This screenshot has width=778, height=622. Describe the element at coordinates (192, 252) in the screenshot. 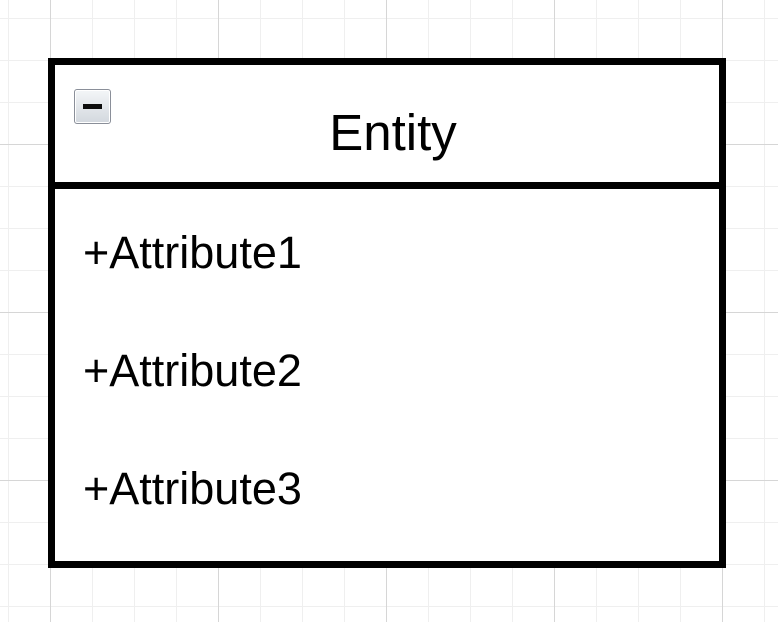

I see `attribute-row: +Attribute1` at that location.